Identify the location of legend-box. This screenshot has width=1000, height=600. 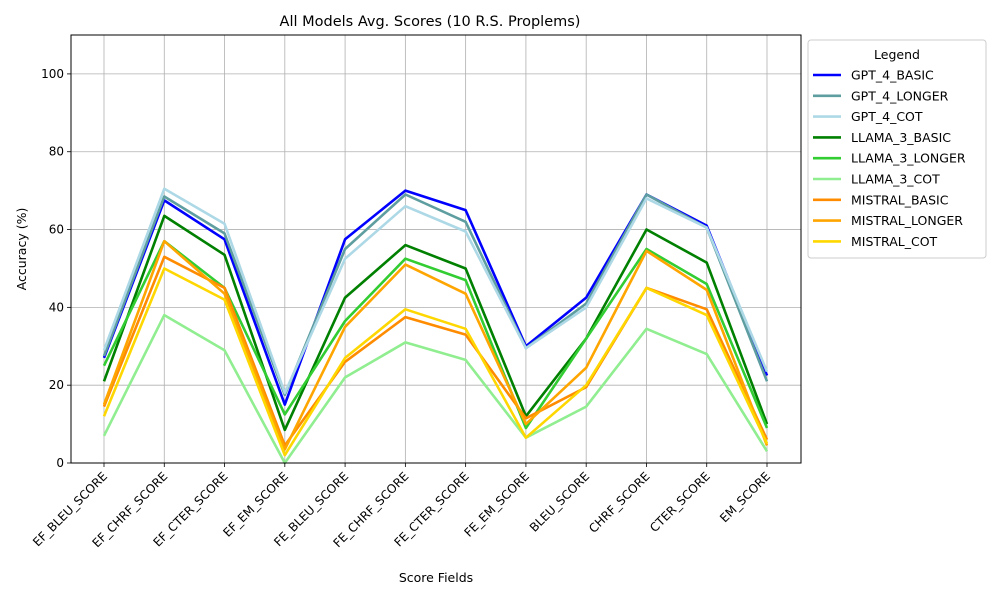
(897, 149).